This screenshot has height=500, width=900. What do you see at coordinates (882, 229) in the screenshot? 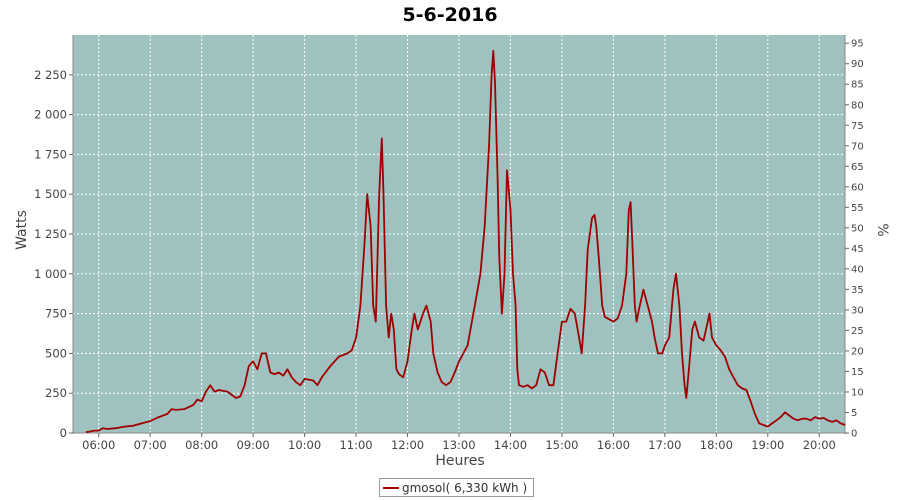
I see `y2-axis-title: %` at bounding box center [882, 229].